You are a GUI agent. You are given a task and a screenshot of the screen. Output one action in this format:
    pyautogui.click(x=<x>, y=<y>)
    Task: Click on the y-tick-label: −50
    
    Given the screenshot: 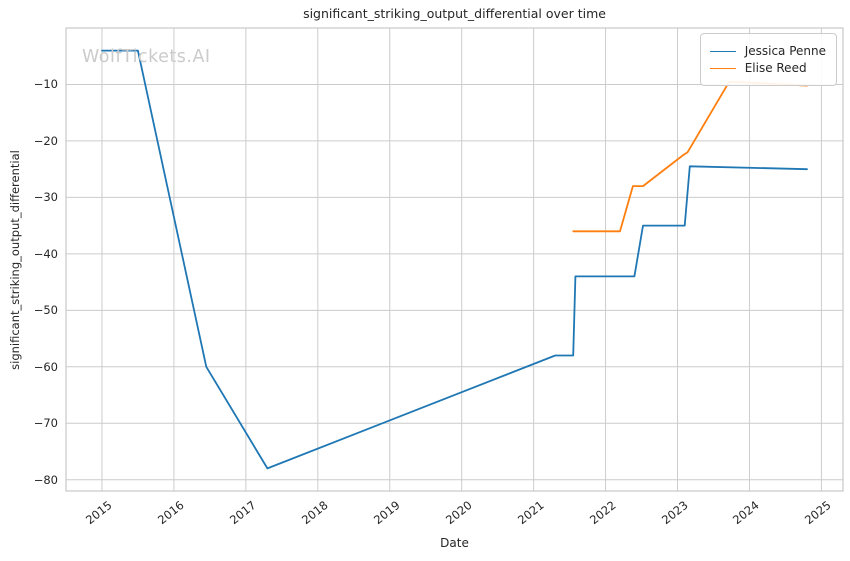 What is the action you would take?
    pyautogui.click(x=45, y=310)
    